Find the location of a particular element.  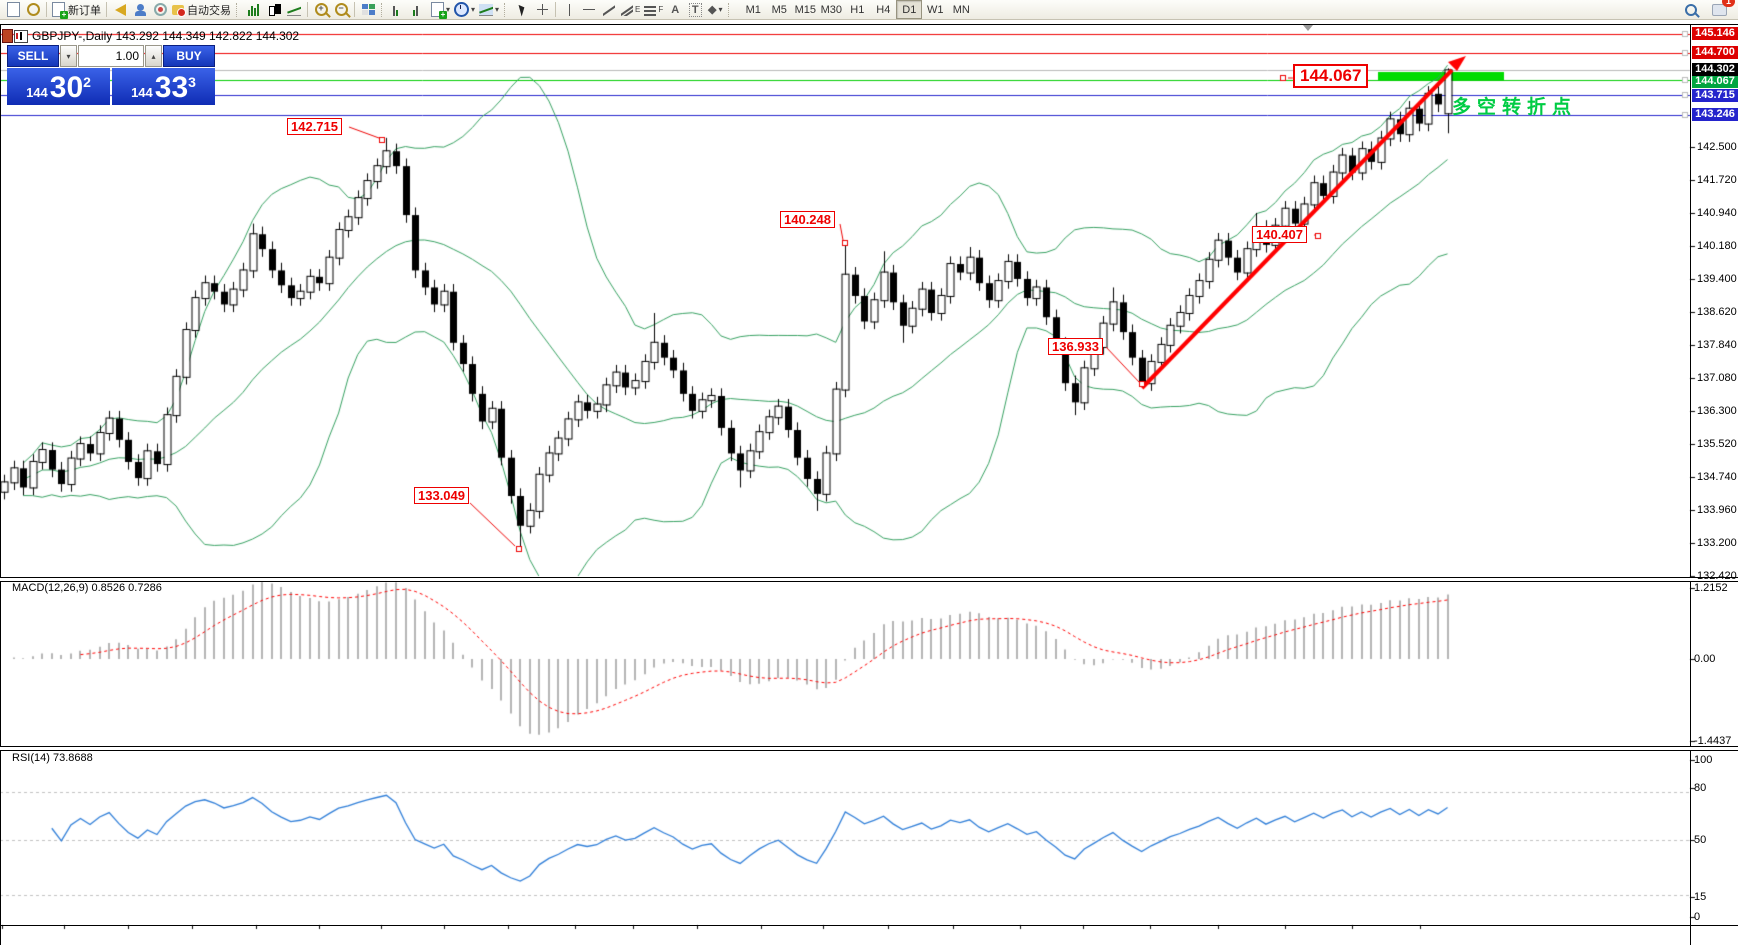

timeframe-button-d1: D1 is located at coordinates (909, 9).